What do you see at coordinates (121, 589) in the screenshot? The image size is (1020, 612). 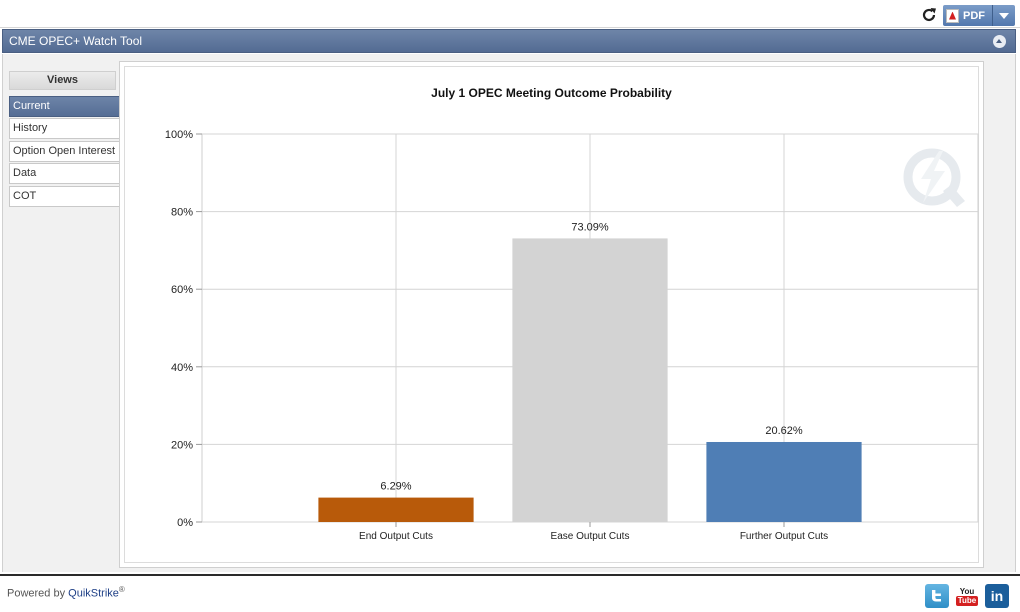 I see `registered-mark: ®` at bounding box center [121, 589].